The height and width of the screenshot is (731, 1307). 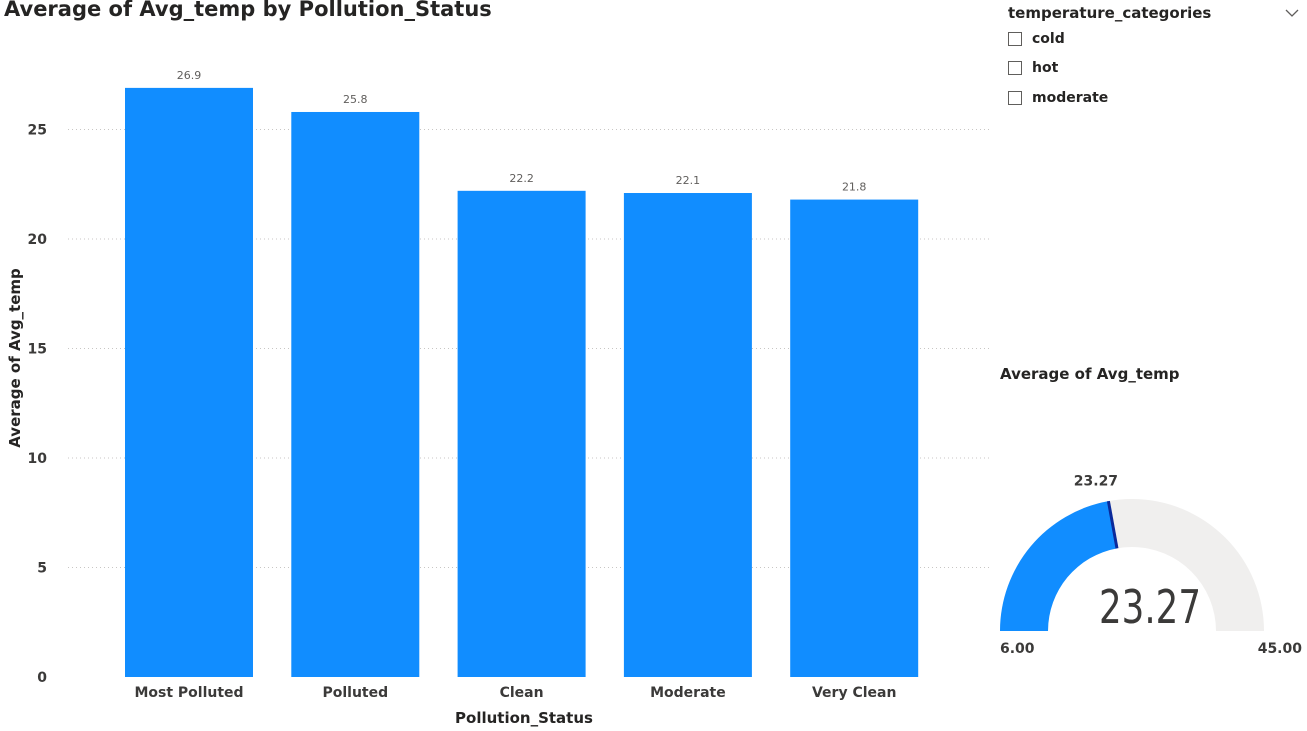 I want to click on slicer-item-moderate: moderate, so click(x=1156, y=98).